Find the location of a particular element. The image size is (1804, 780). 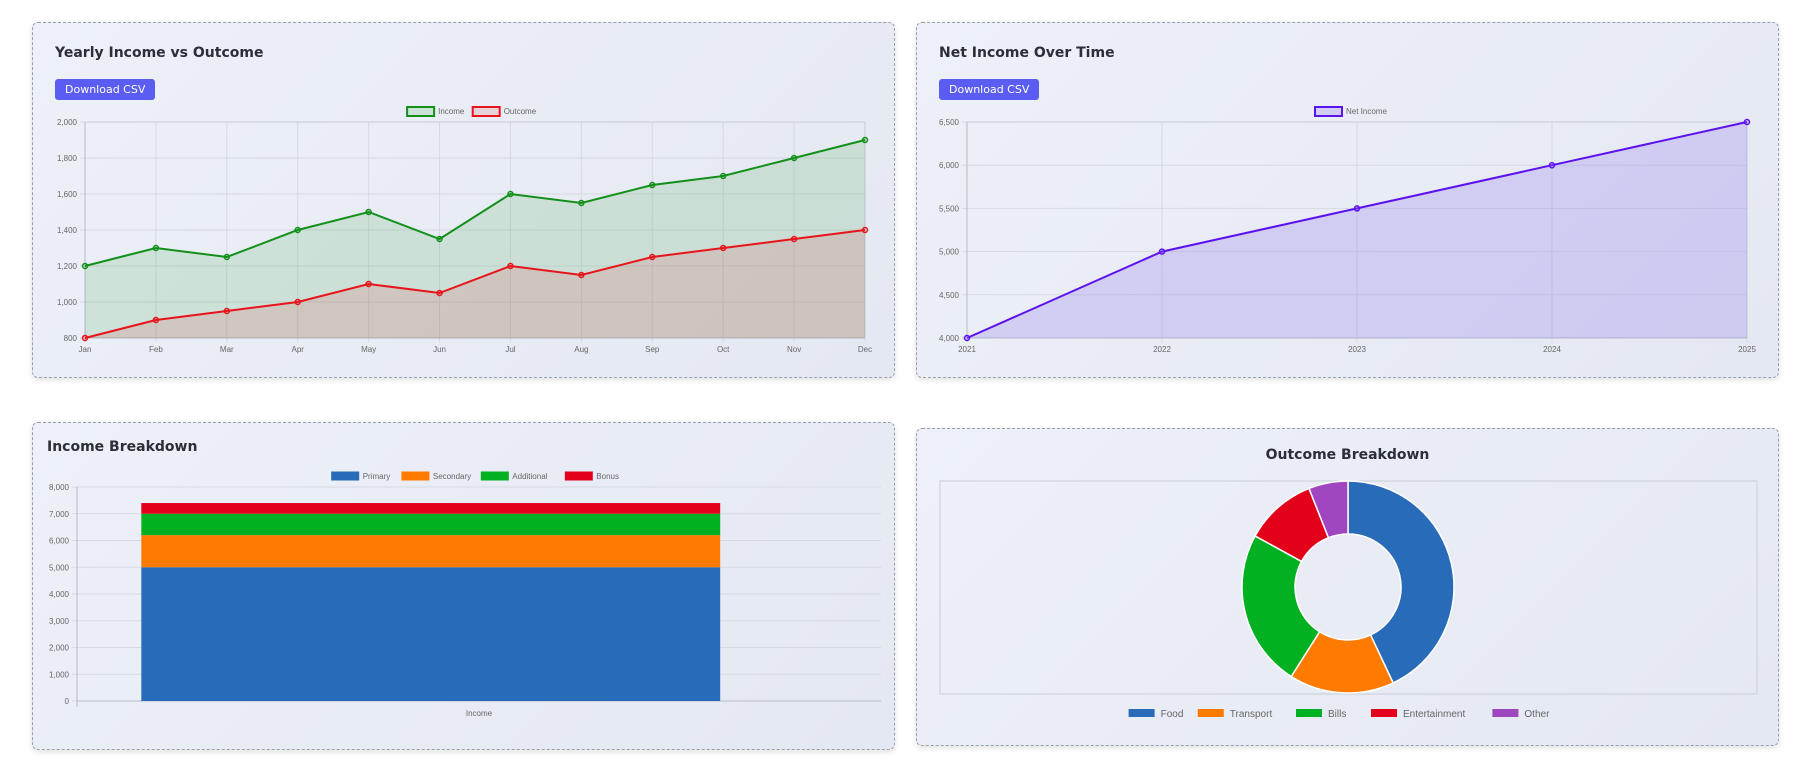

legend-label: Transport is located at coordinates (1251, 714).